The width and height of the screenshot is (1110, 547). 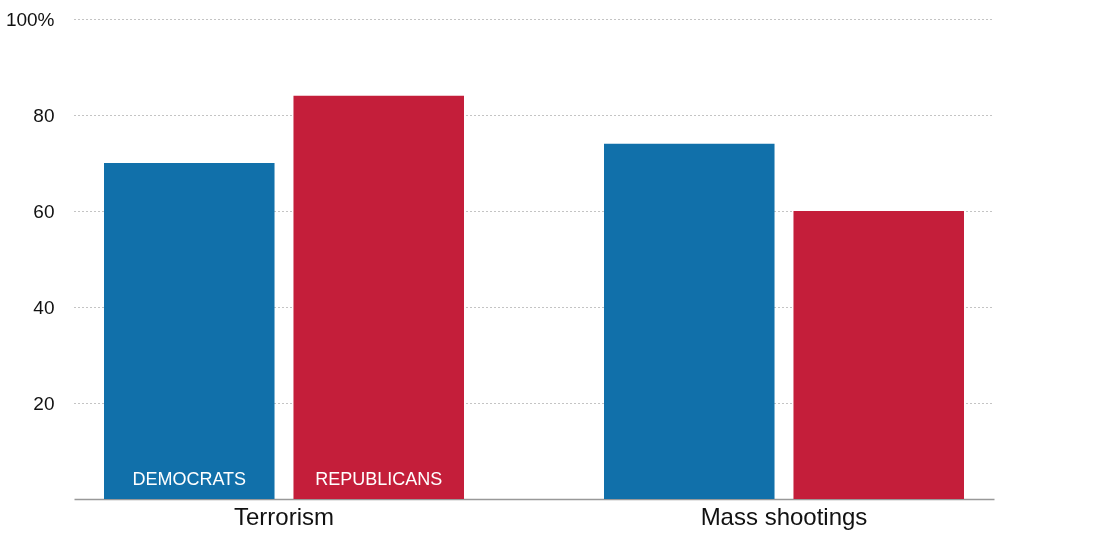 What do you see at coordinates (44, 115) in the screenshot?
I see `y-tick-label: 80` at bounding box center [44, 115].